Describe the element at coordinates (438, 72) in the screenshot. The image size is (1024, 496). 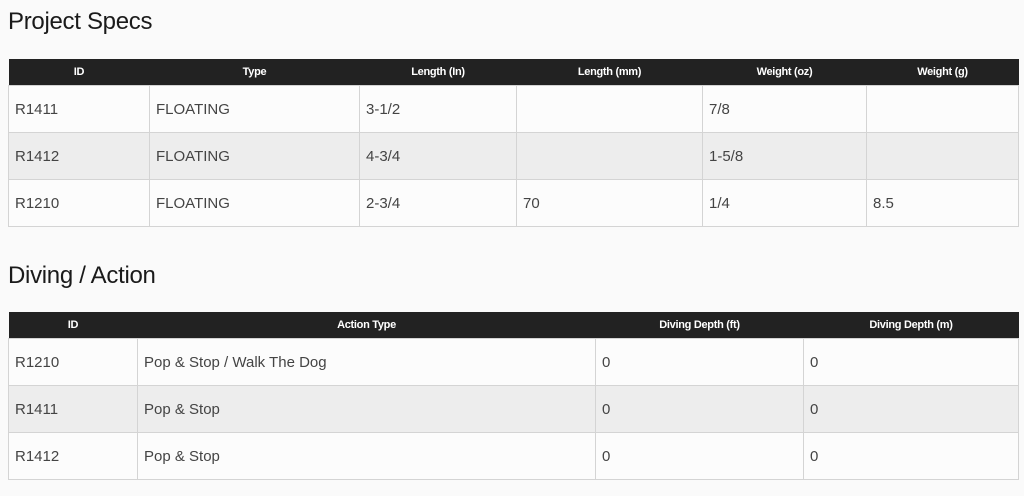
I see `column-header: Length (In)` at that location.